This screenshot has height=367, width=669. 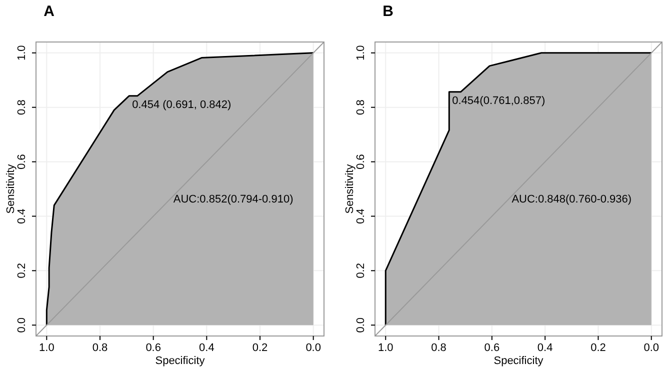 I want to click on chart-title: B, so click(x=388, y=11).